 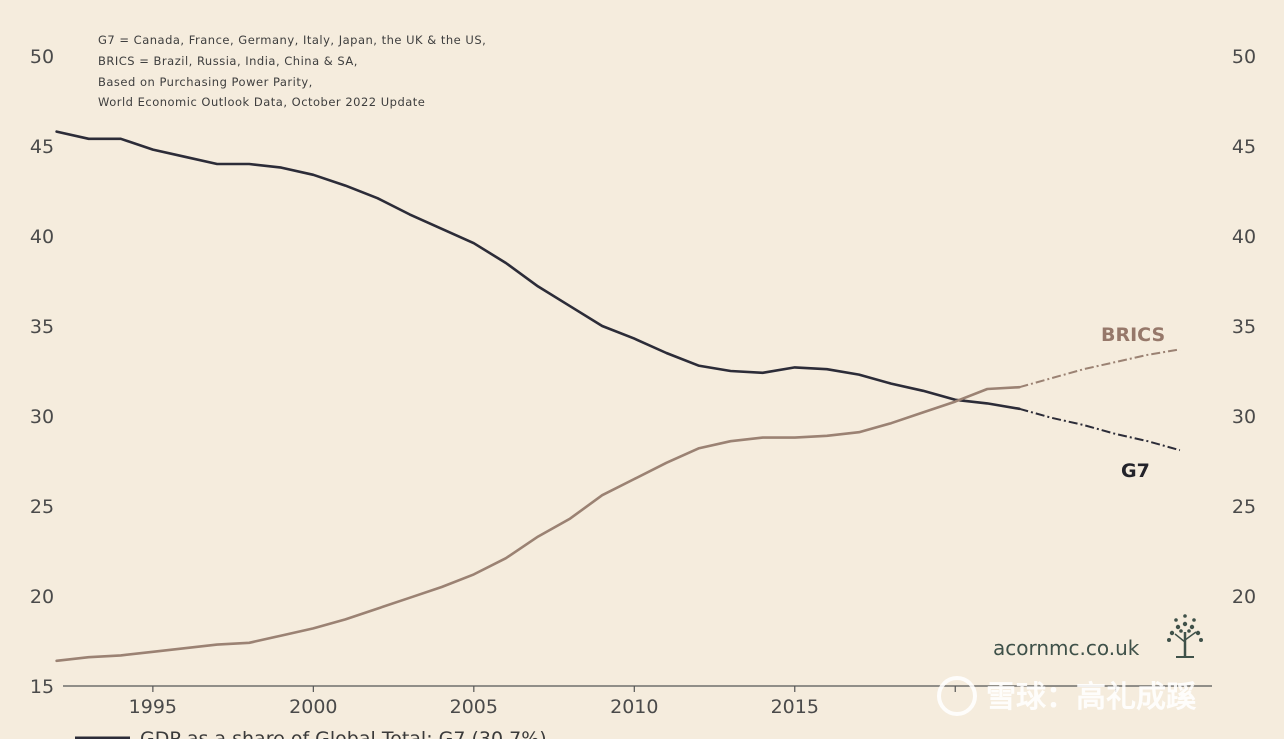 What do you see at coordinates (1100, 429) in the screenshot?
I see `series-projection-g7` at bounding box center [1100, 429].